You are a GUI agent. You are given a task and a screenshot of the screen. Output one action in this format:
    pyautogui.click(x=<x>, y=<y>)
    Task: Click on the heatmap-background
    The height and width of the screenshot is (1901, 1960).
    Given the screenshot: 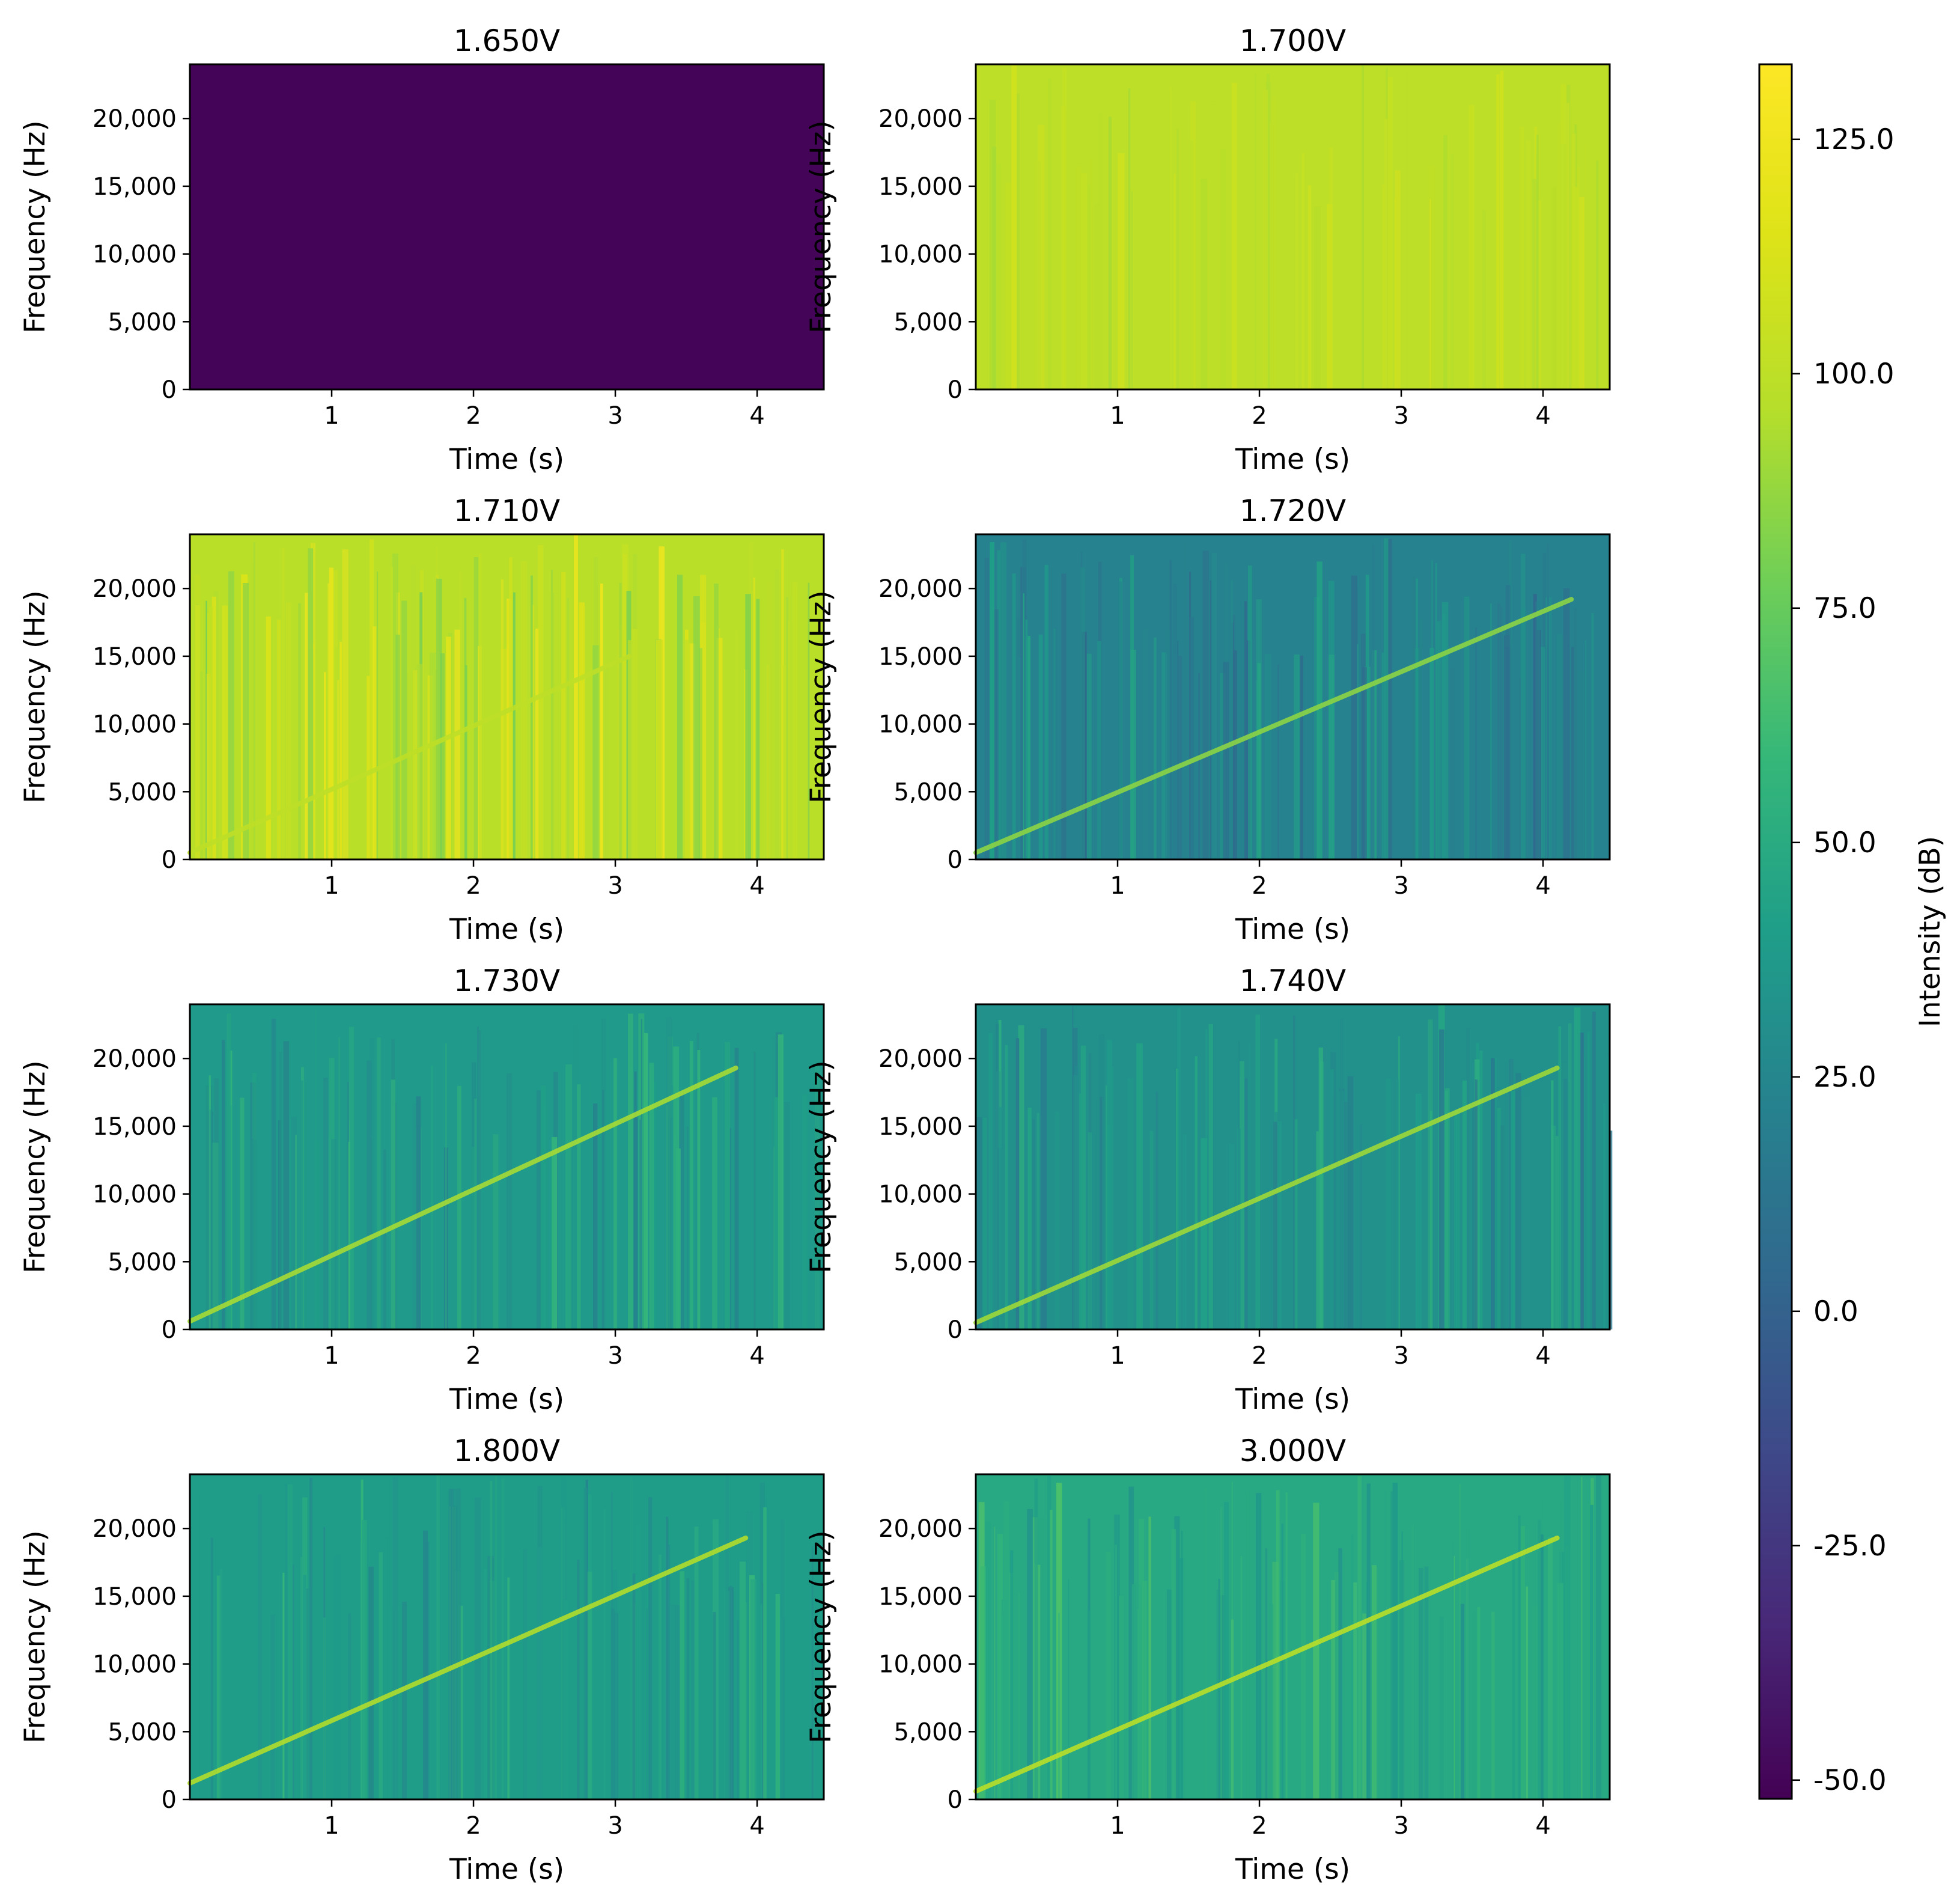 What is the action you would take?
    pyautogui.click(x=1293, y=226)
    